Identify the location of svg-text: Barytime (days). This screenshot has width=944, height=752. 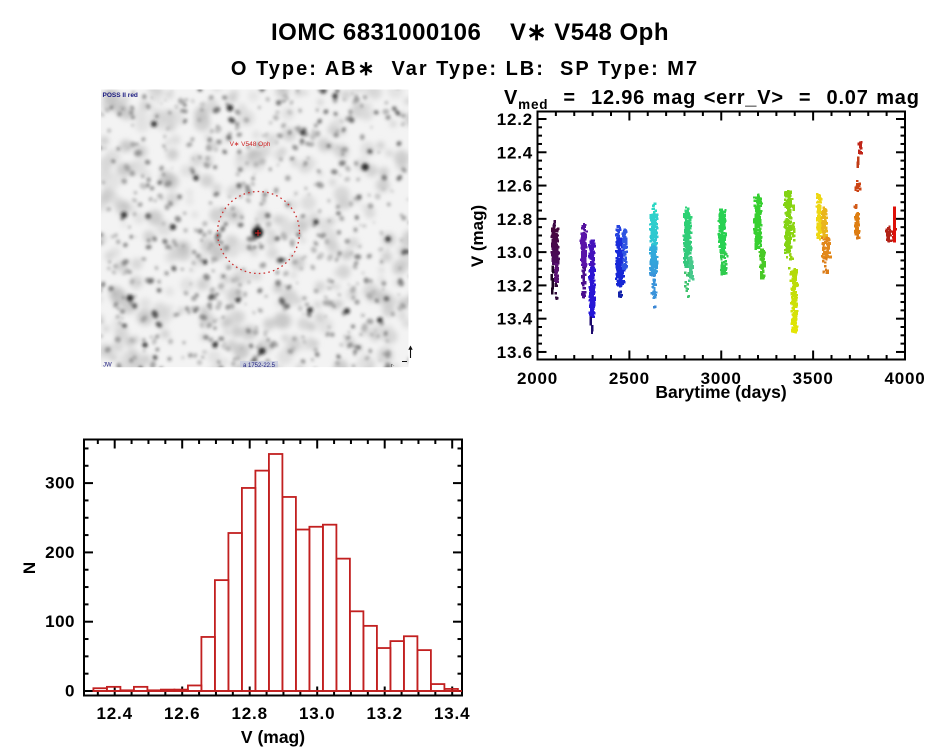
(720, 392).